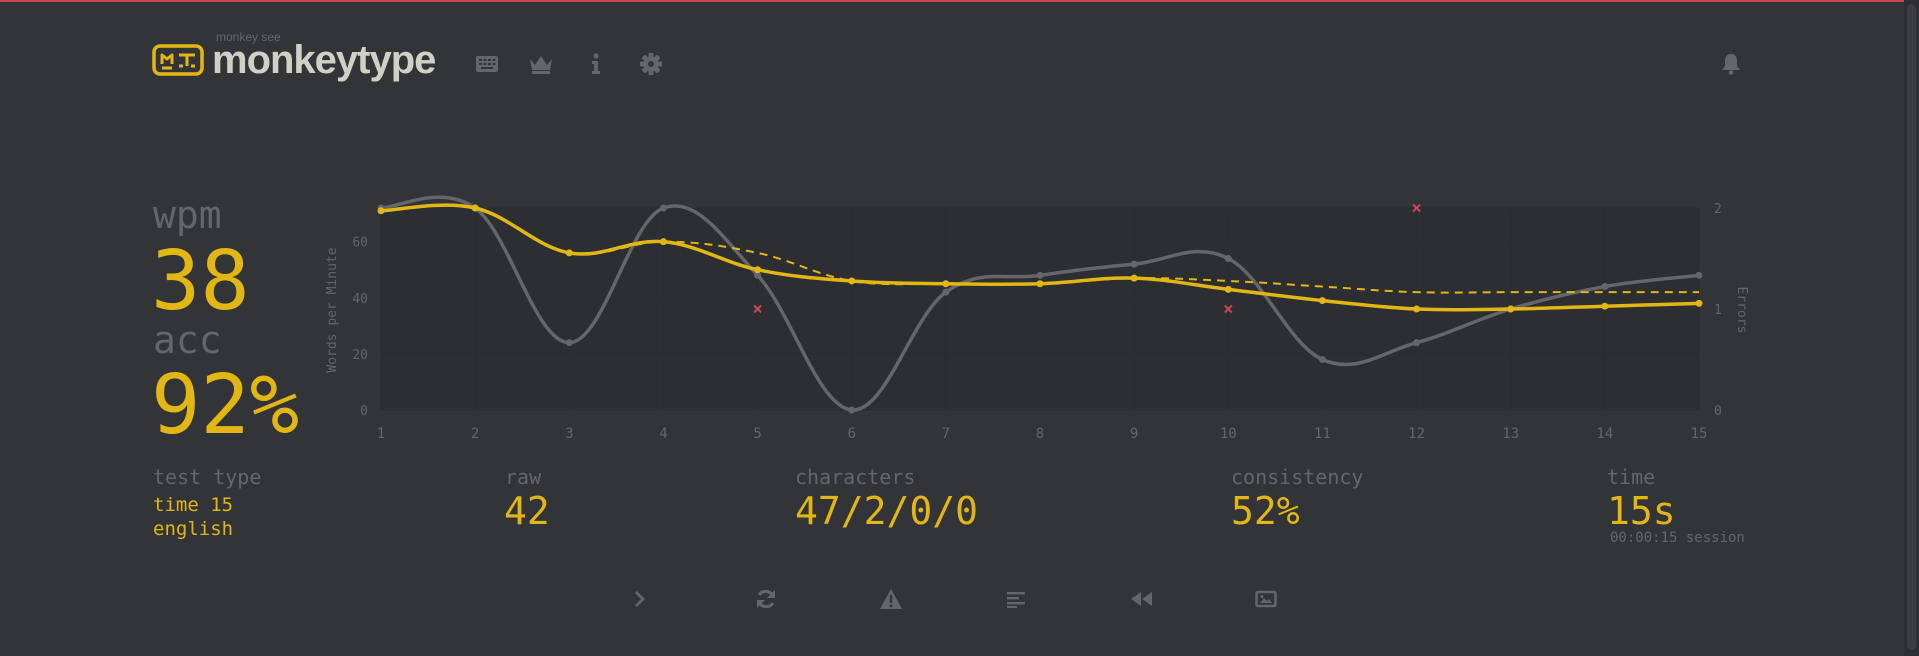 This screenshot has height=656, width=1919. I want to click on wpm-value: 38, so click(200, 281).